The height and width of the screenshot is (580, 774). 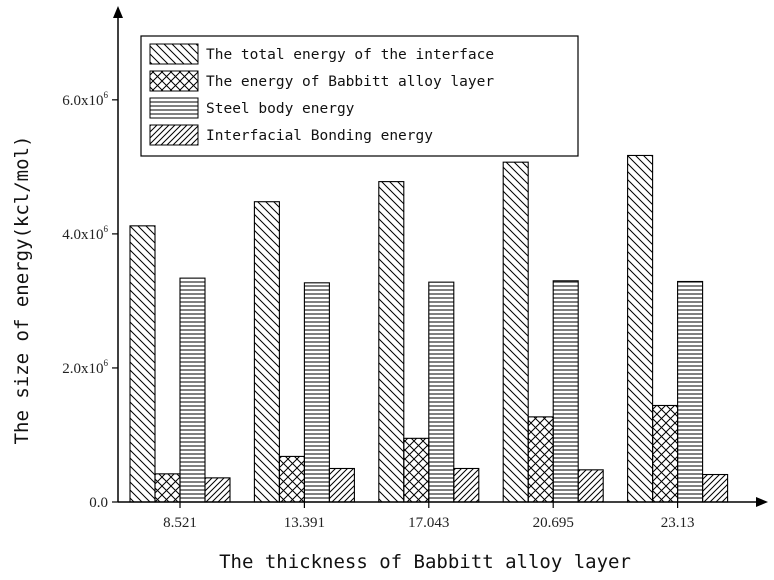 What do you see at coordinates (280, 109) in the screenshot?
I see `legend-label: Steel body energy` at bounding box center [280, 109].